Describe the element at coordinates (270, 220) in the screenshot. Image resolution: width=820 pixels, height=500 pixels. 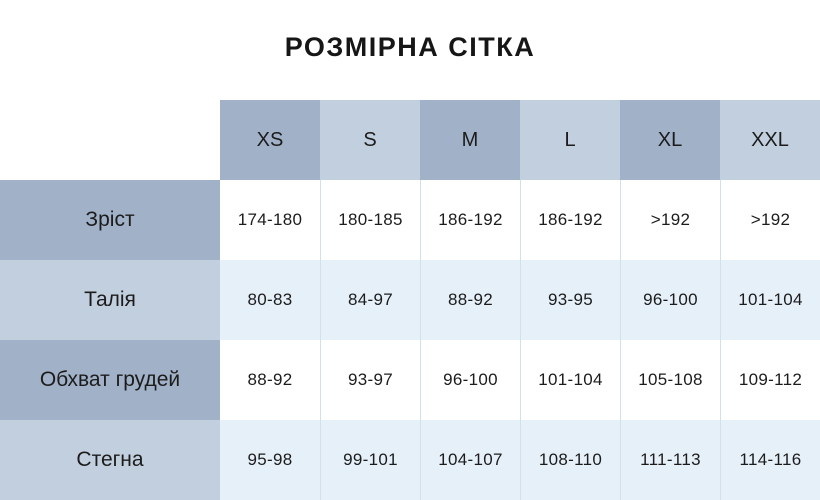
I see `table-cell: 174-180` at that location.